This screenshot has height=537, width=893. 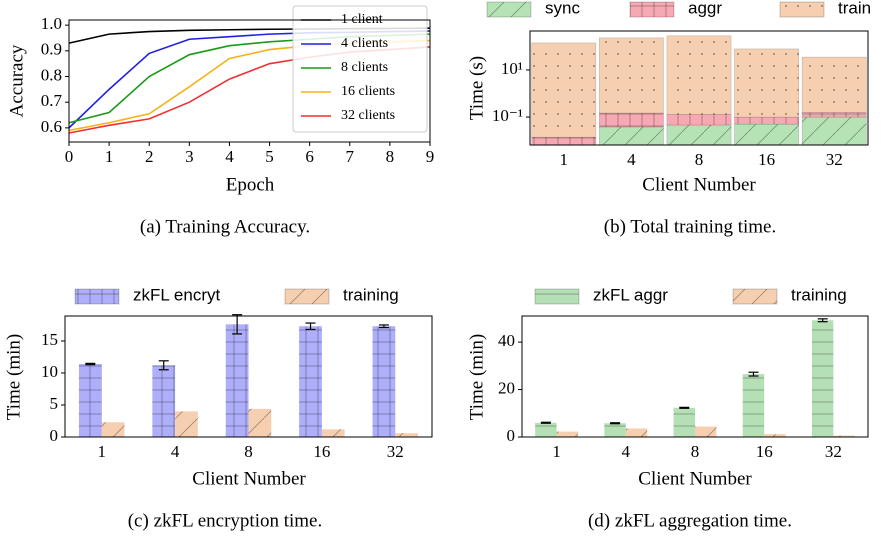 What do you see at coordinates (250, 184) in the screenshot?
I see `x-axis-label: Epoch` at bounding box center [250, 184].